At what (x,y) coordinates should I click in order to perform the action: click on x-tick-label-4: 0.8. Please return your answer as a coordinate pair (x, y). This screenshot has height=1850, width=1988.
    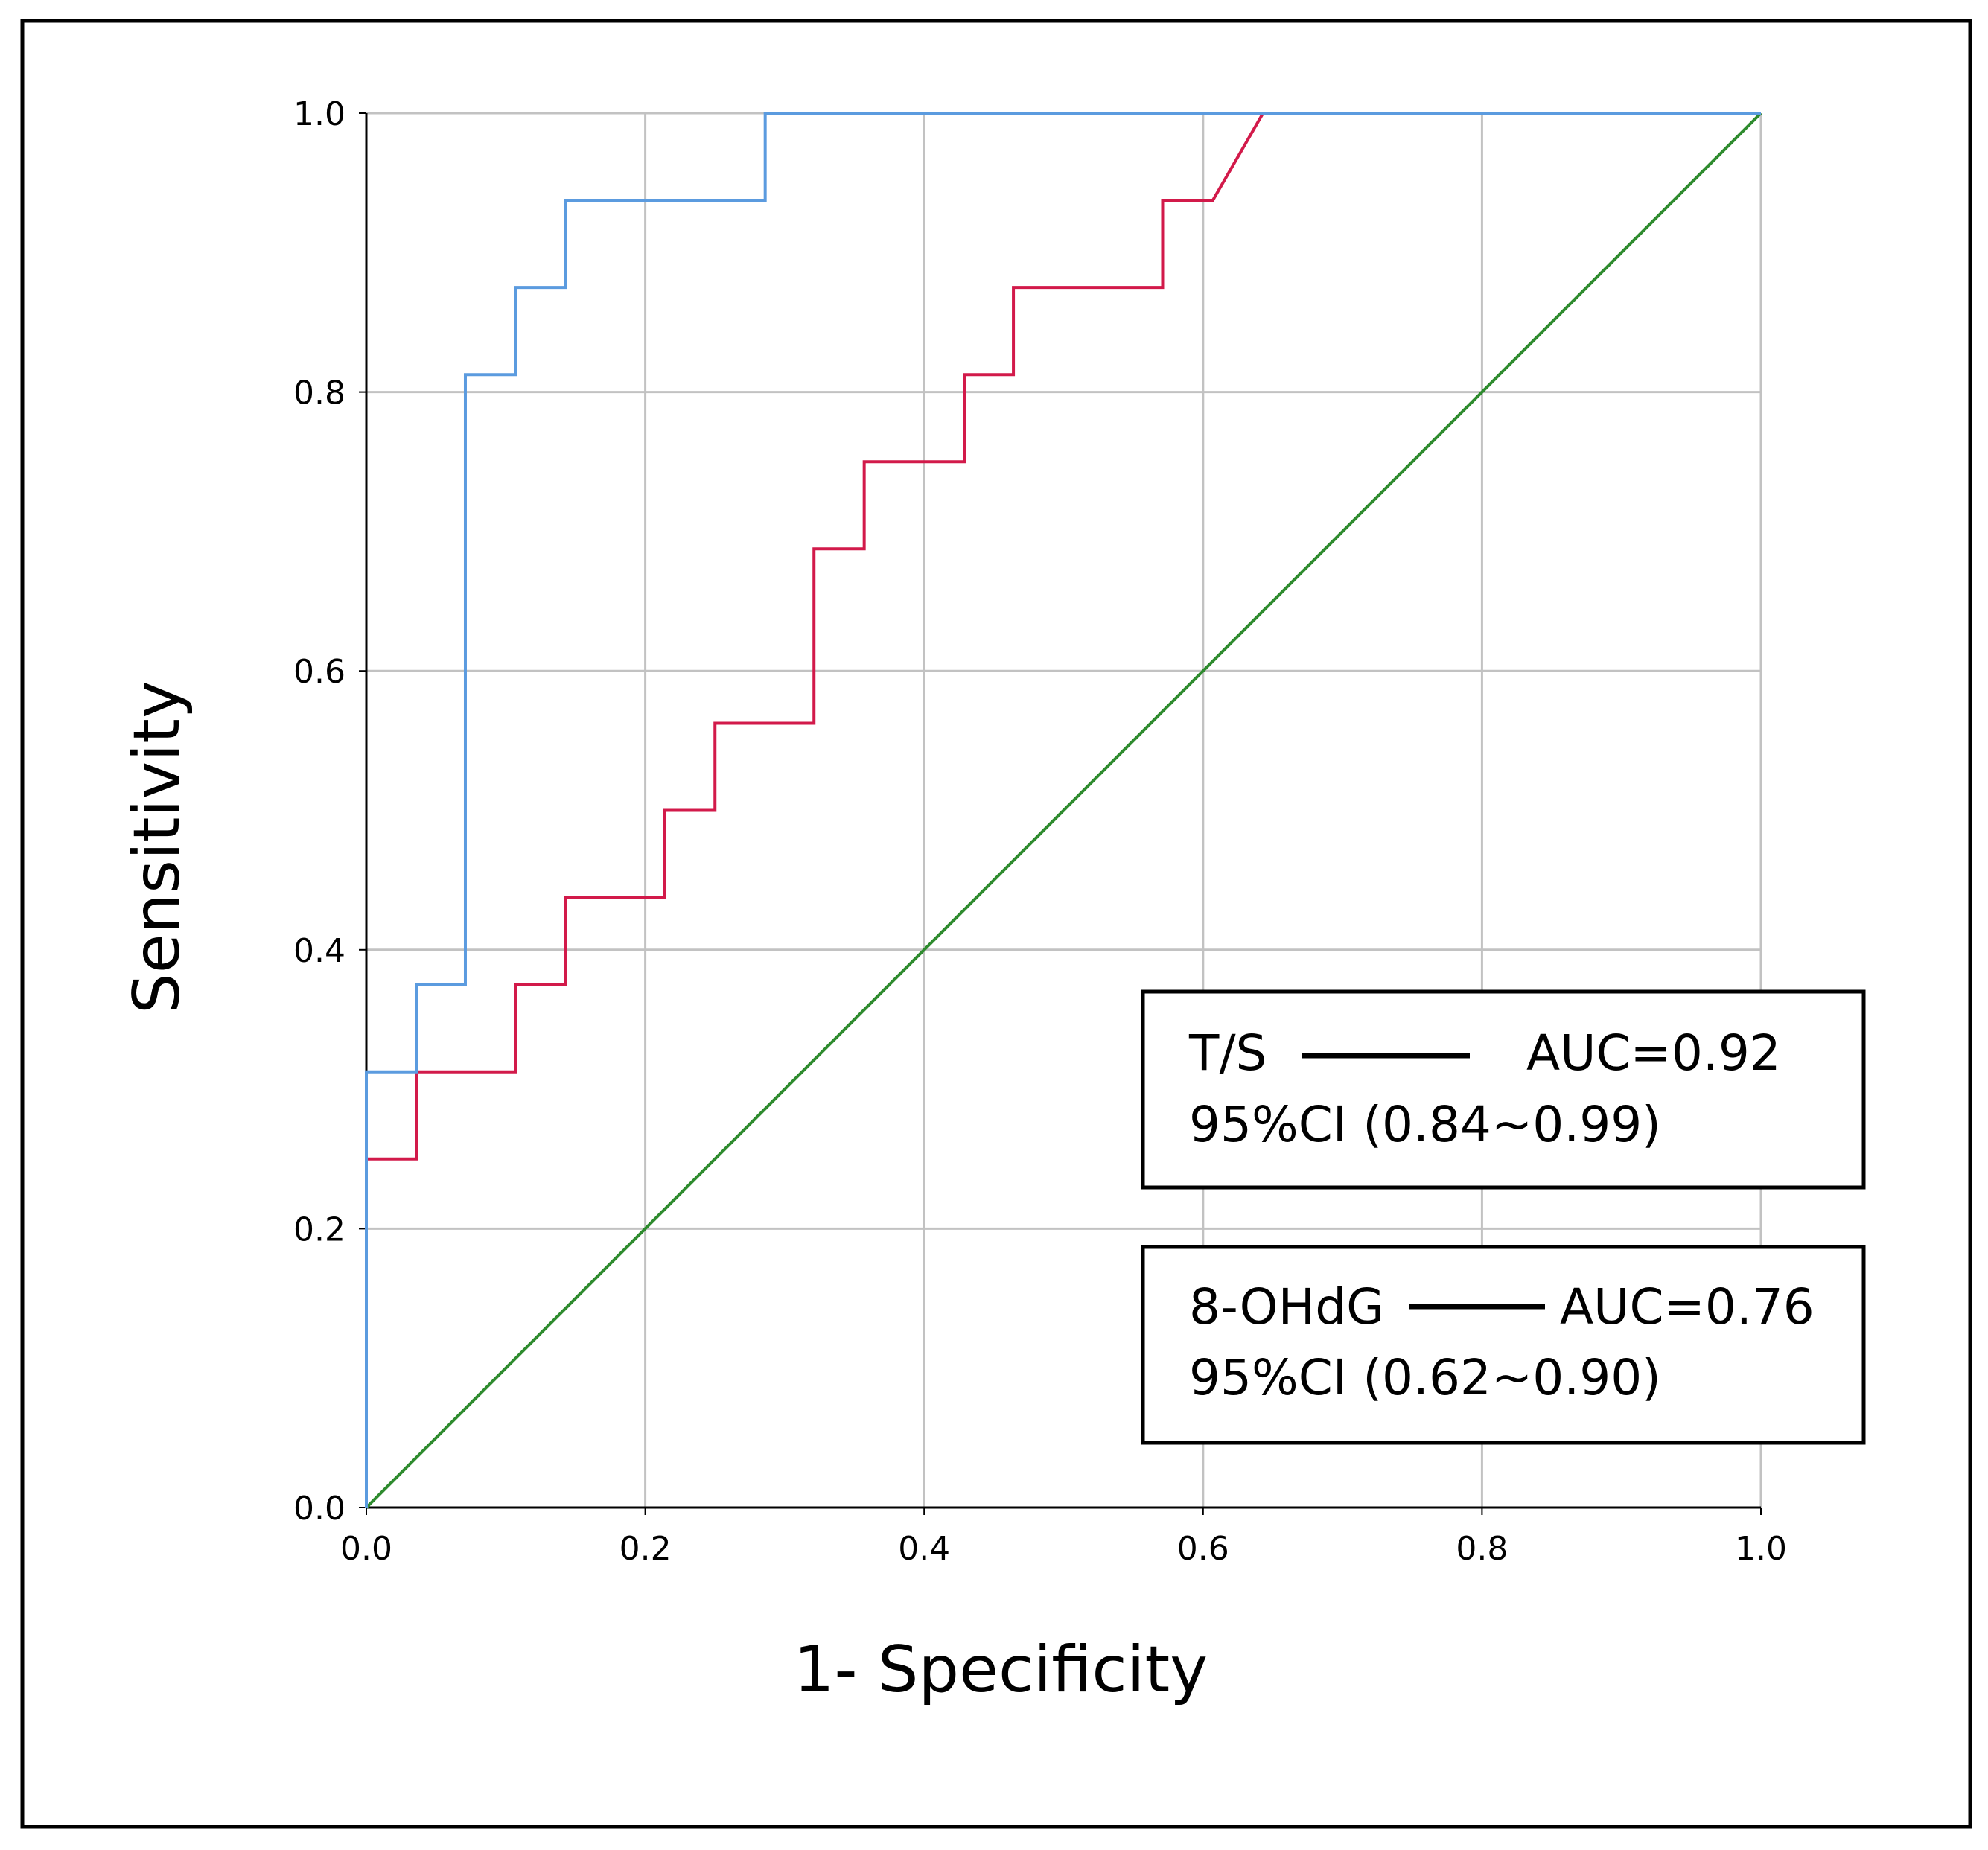
    Looking at the image, I should click on (1482, 1549).